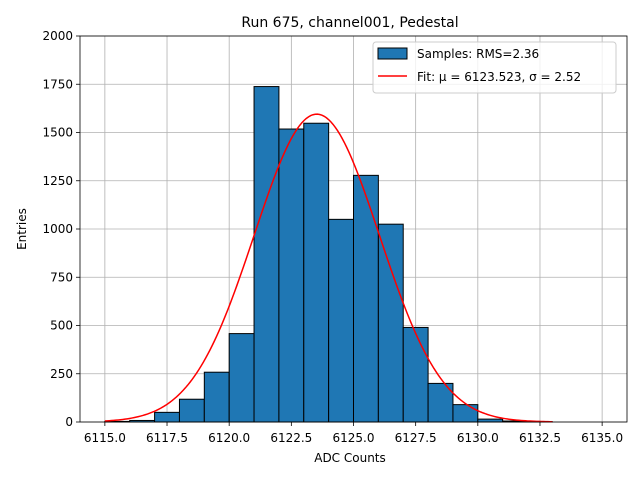 This screenshot has height=480, width=640. What do you see at coordinates (61, 374) in the screenshot?
I see `y-tick-label: 250` at bounding box center [61, 374].